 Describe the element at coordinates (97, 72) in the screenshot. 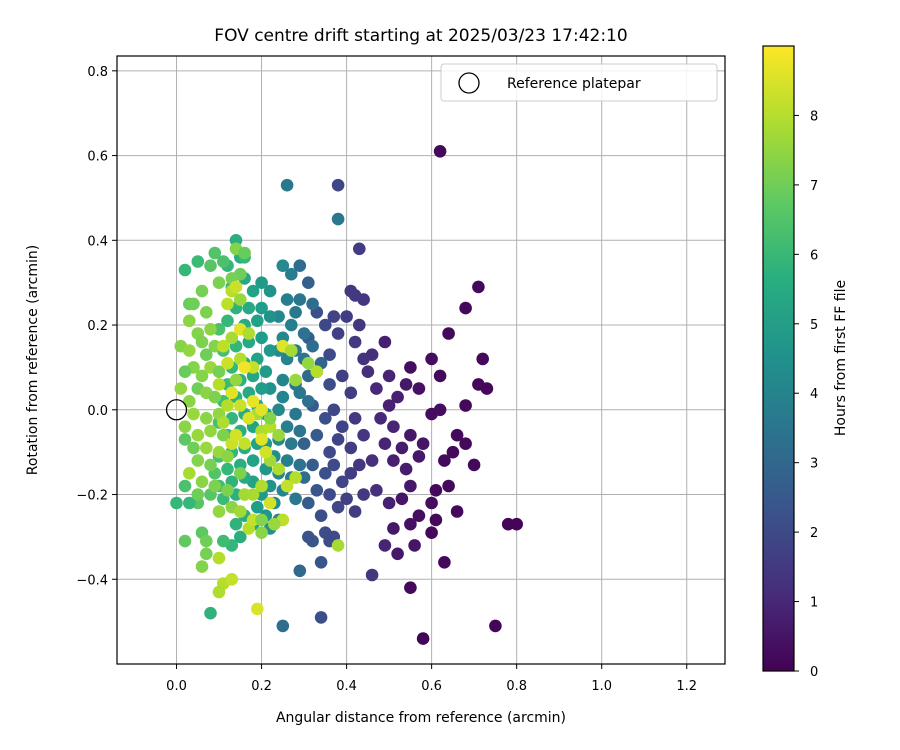

I see `y-tick-label: 0.8` at that location.